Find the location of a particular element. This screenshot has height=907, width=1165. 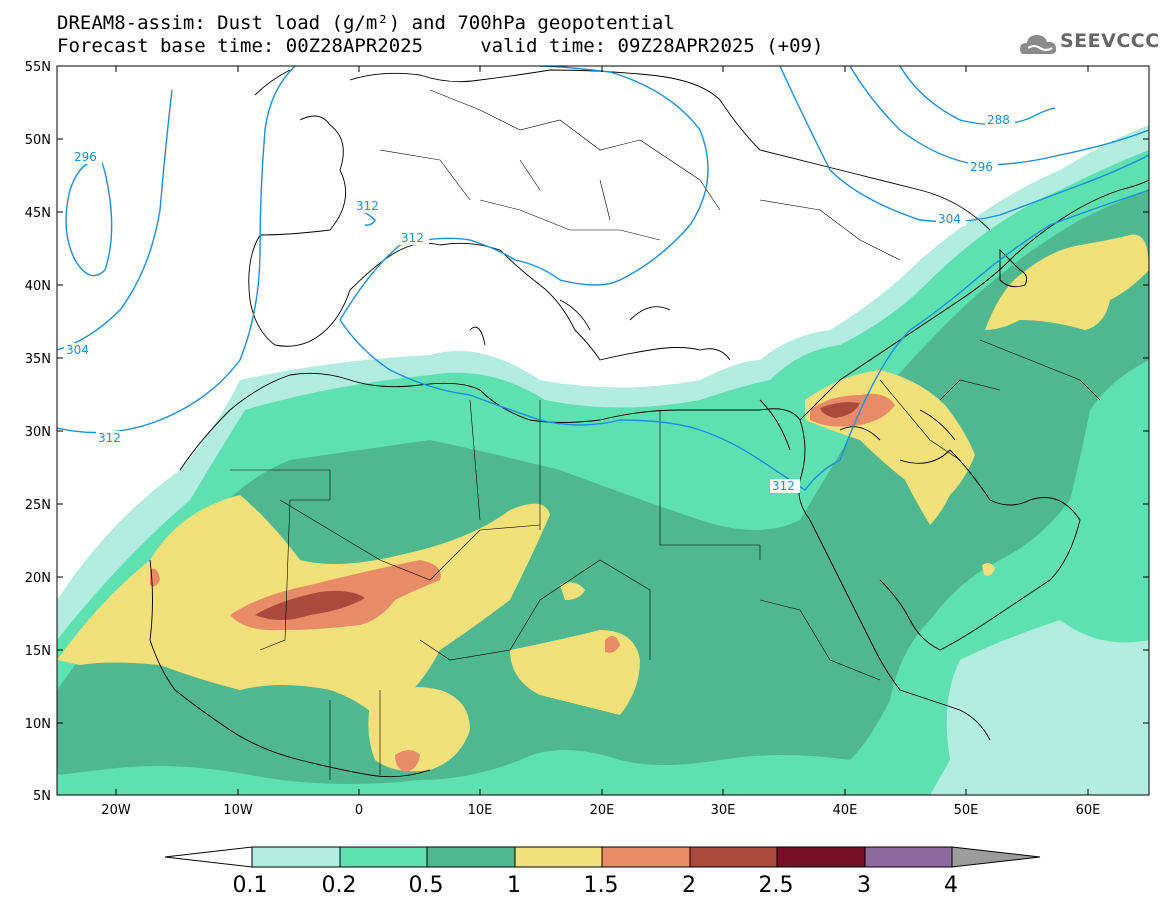

colorbar-label: 1 is located at coordinates (514, 885).